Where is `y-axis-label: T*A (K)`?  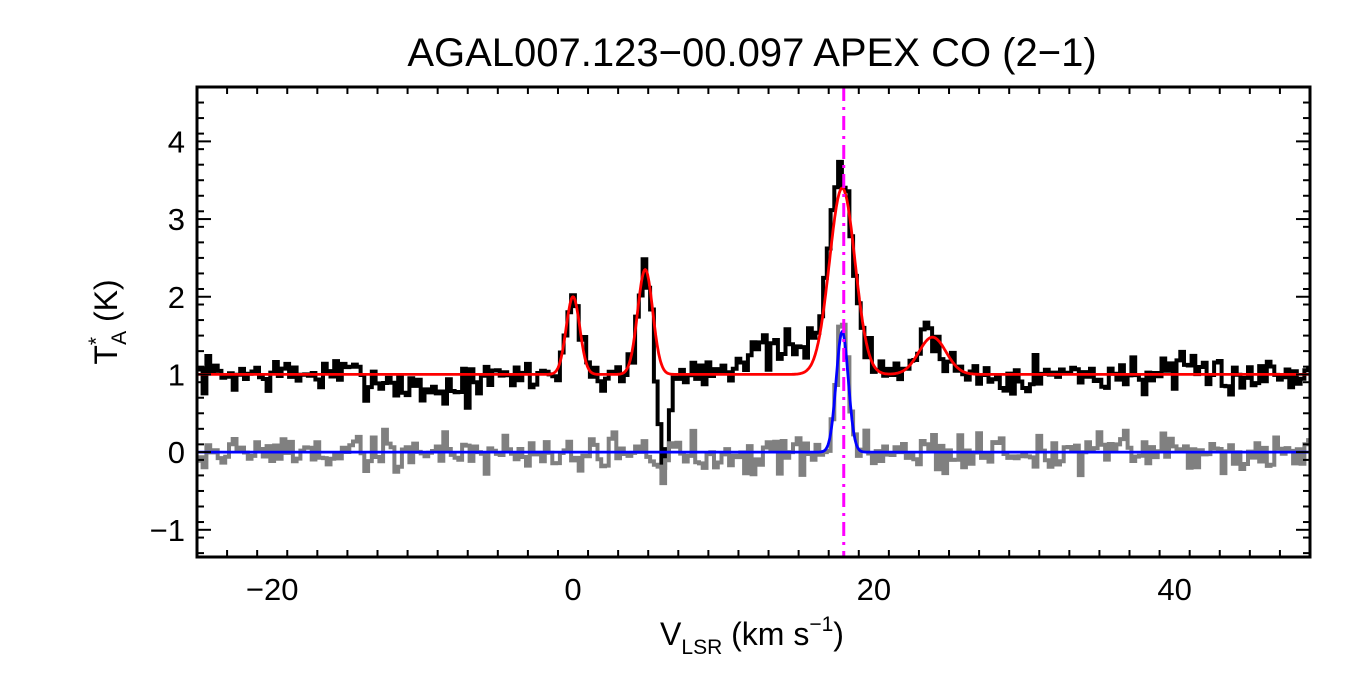 y-axis-label: T*A (K) is located at coordinates (108, 321).